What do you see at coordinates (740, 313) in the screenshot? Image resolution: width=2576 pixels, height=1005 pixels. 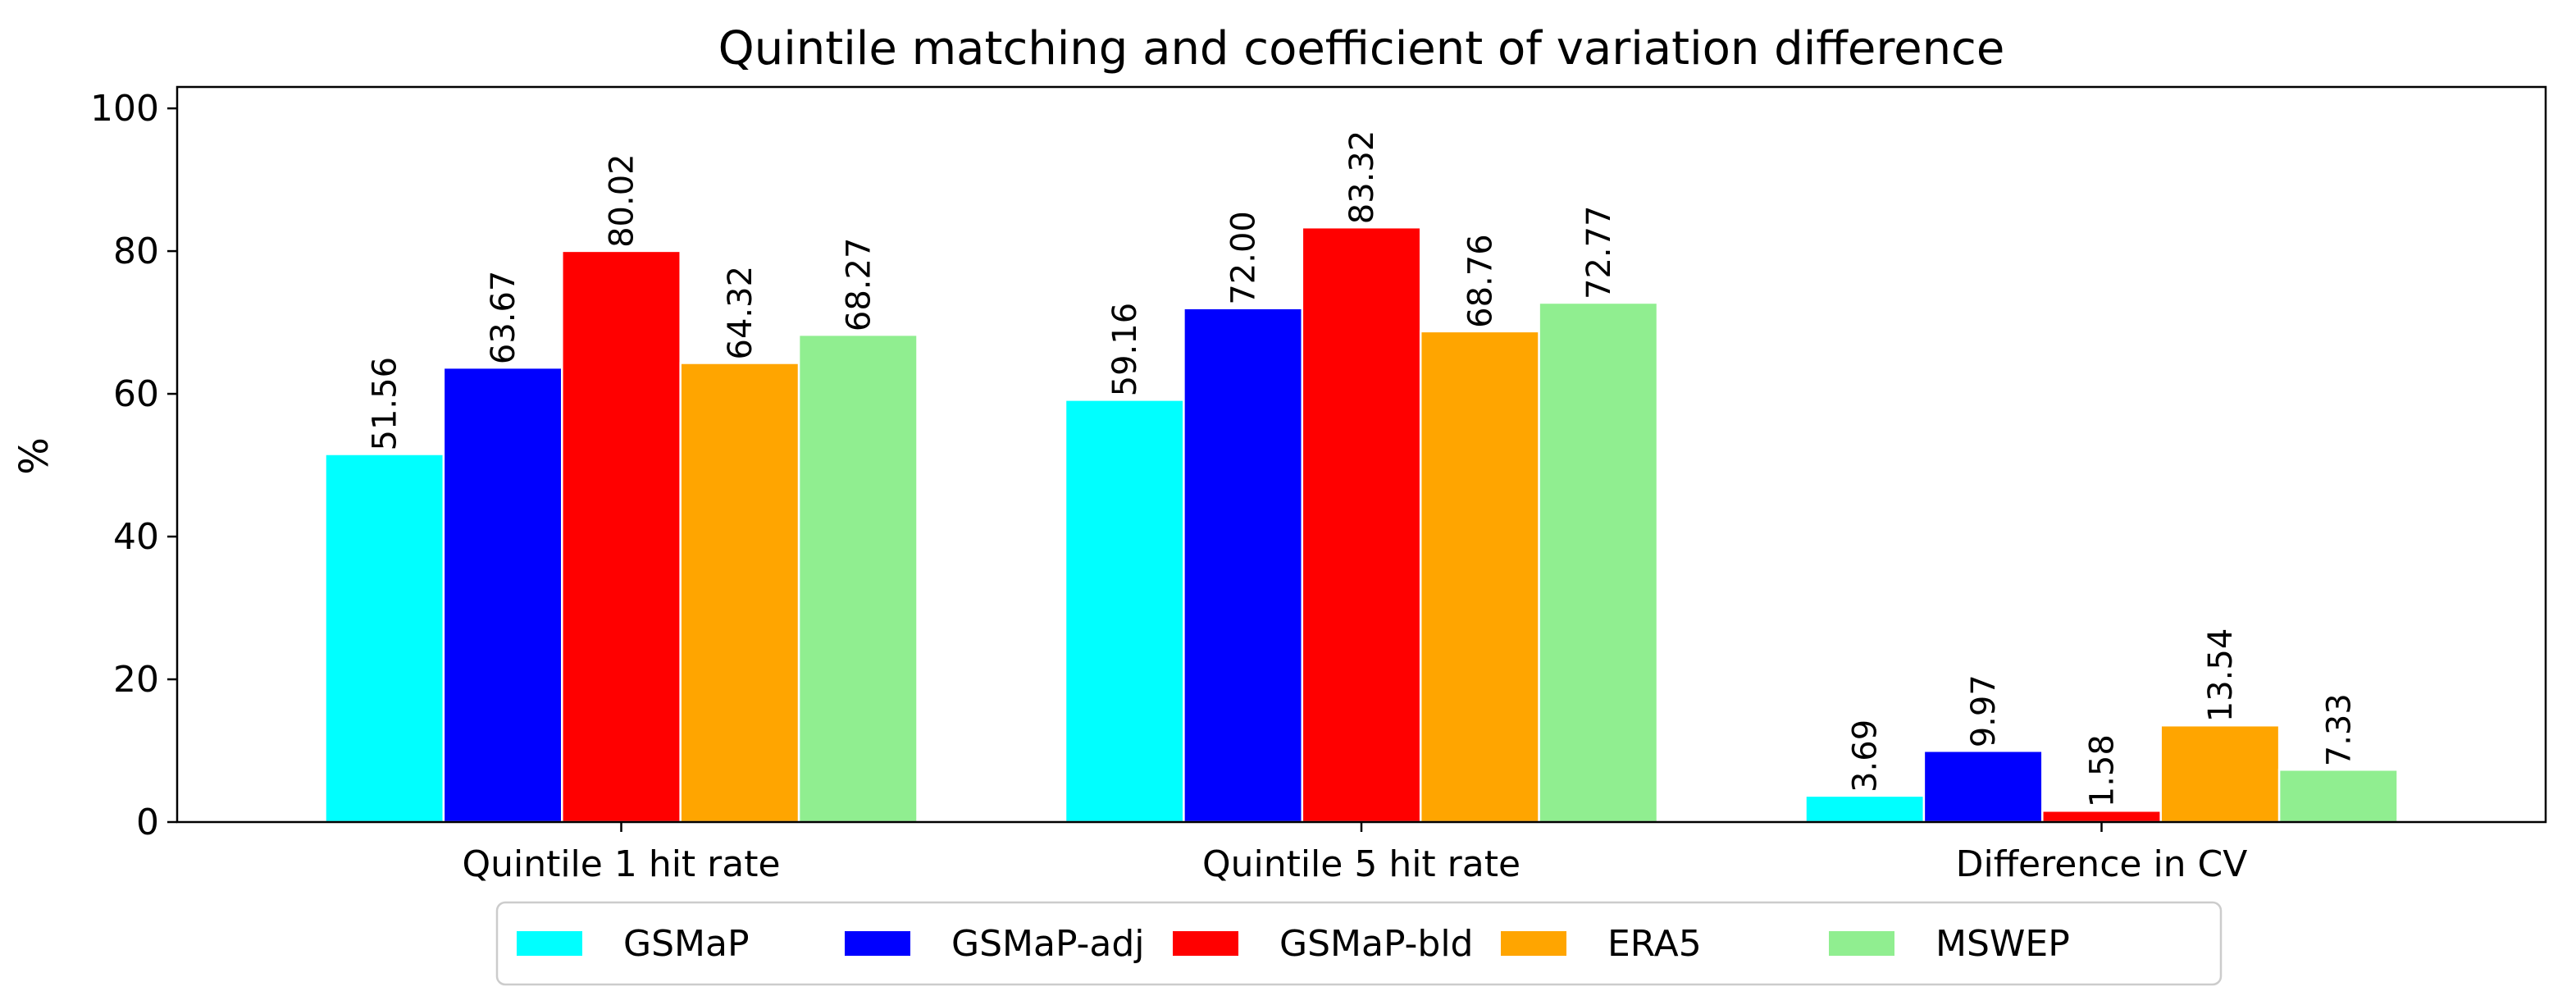 I see `data-label: 64.32` at bounding box center [740, 313].